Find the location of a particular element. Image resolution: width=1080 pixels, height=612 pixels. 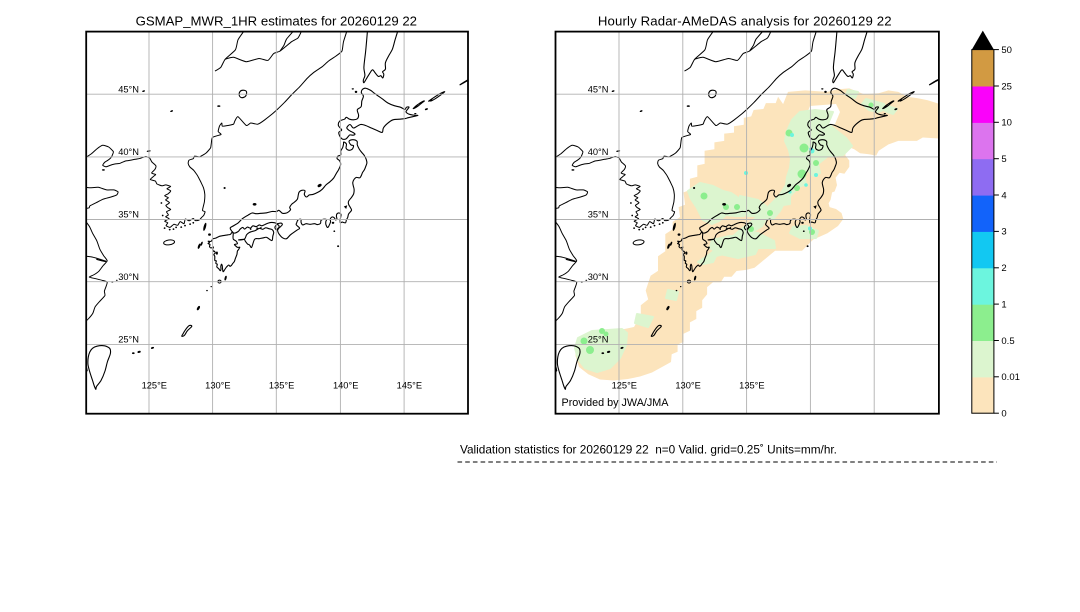

svg-text: 25 is located at coordinates (1006, 86).